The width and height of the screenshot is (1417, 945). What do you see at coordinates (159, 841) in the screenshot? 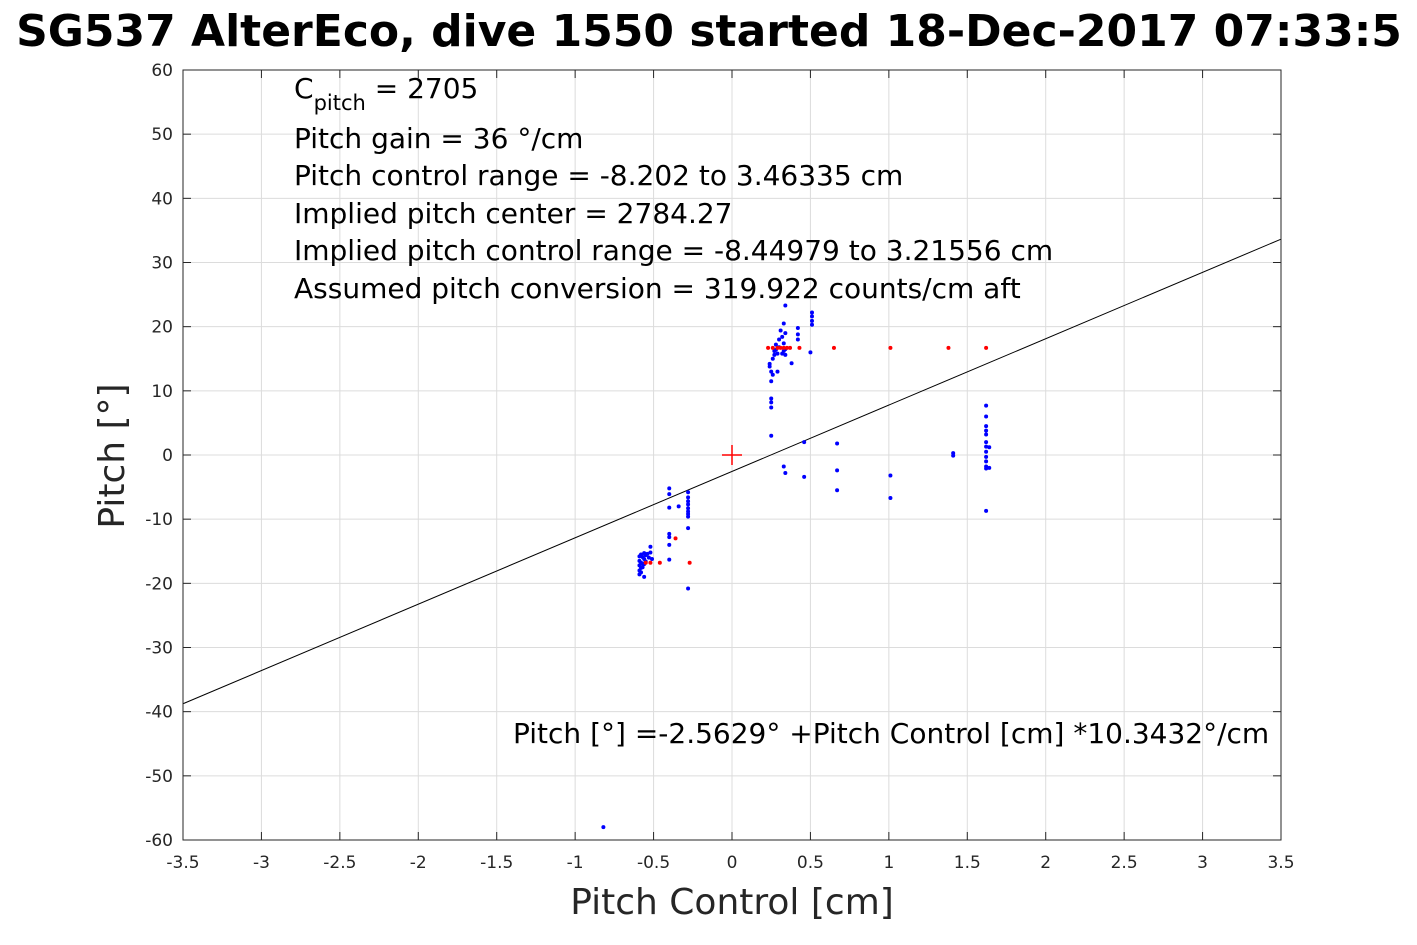
I see `y-tick-label: -60` at bounding box center [159, 841].